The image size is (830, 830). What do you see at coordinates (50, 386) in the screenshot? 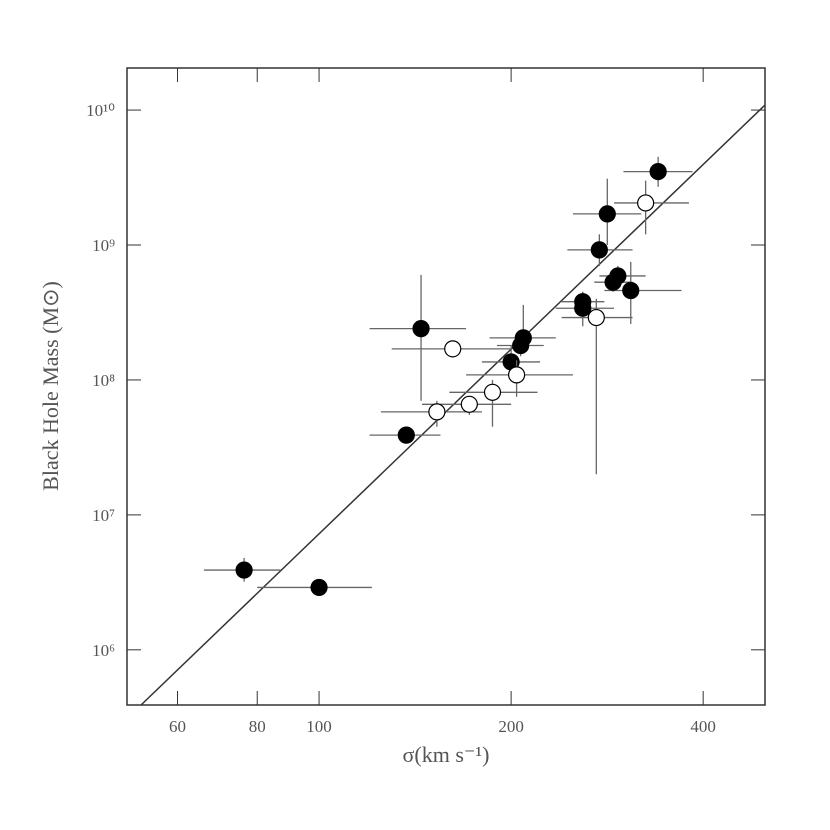
I see `y-axis-label: Black Hole Mass (M⊙)` at bounding box center [50, 386].